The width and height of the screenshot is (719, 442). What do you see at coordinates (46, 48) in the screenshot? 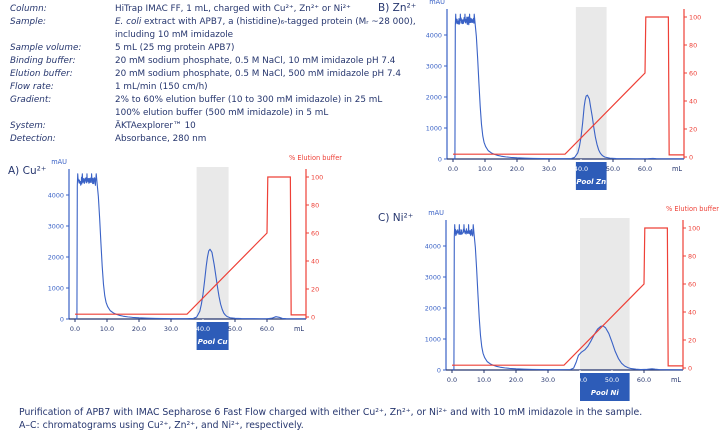
I see `param-label: Sample volume:` at bounding box center [46, 48].